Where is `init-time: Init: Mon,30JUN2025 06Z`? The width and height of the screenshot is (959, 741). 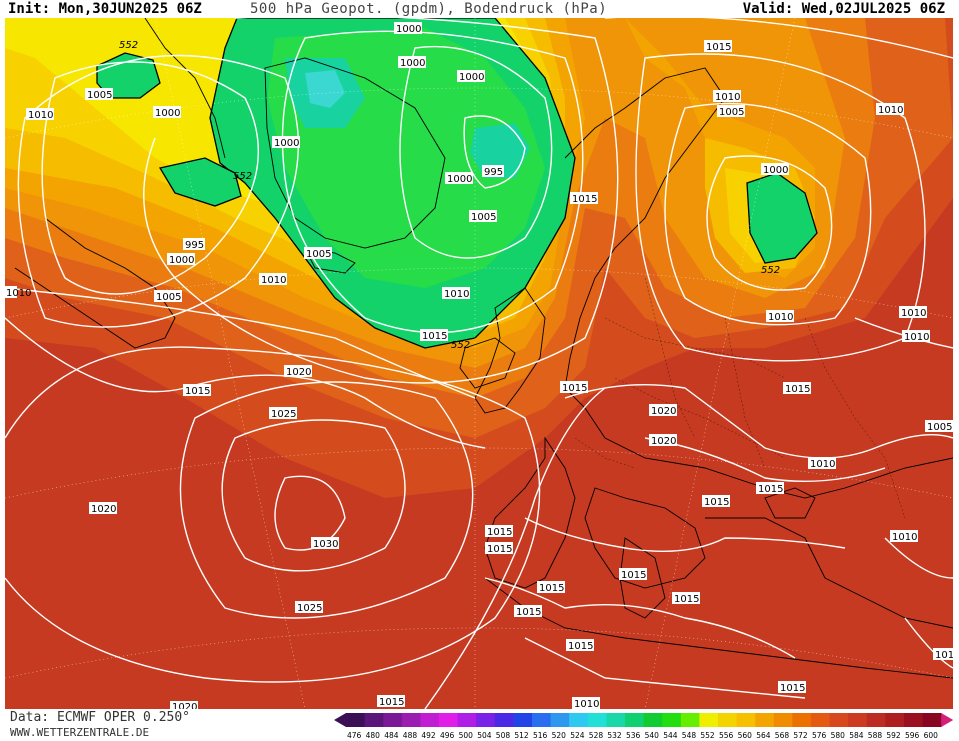 init-time: Init: Mon,30JUN2025 06Z is located at coordinates (105, 9).